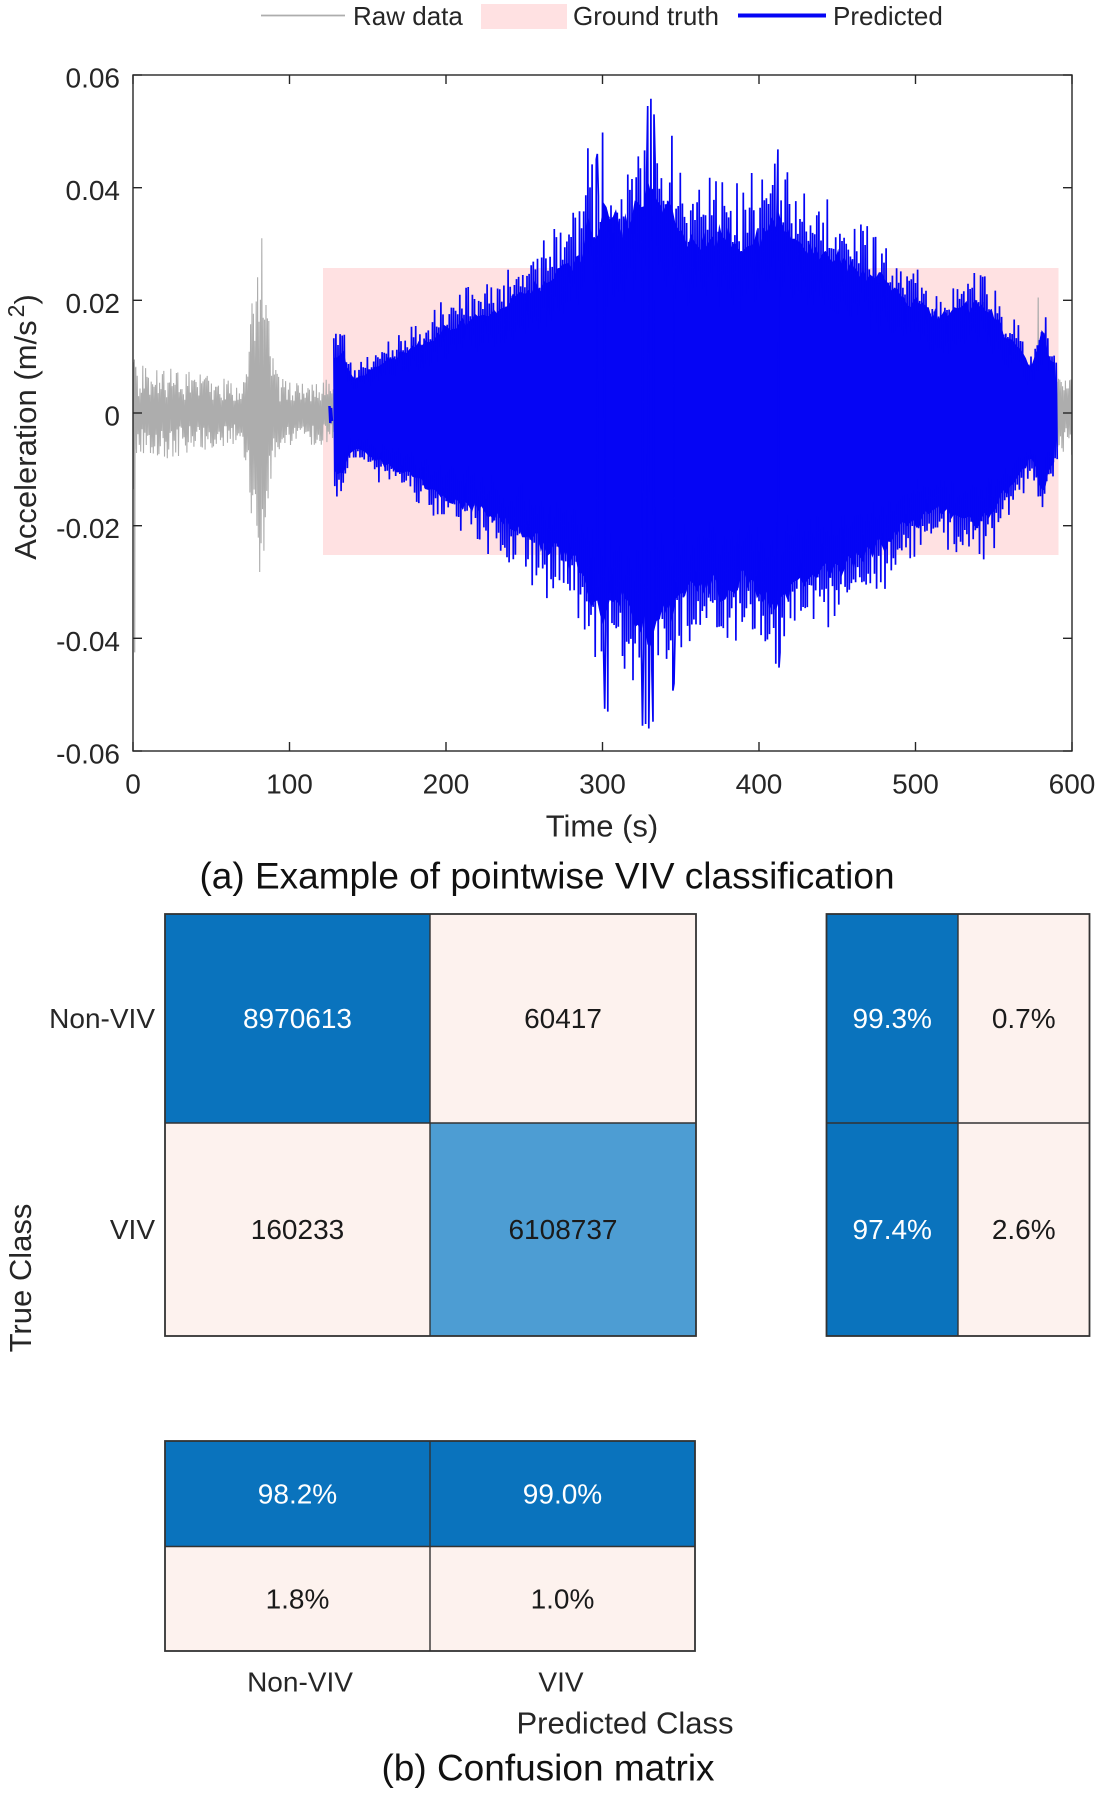  What do you see at coordinates (297, 1018) in the screenshot?
I see `svg-text: 8970613` at bounding box center [297, 1018].